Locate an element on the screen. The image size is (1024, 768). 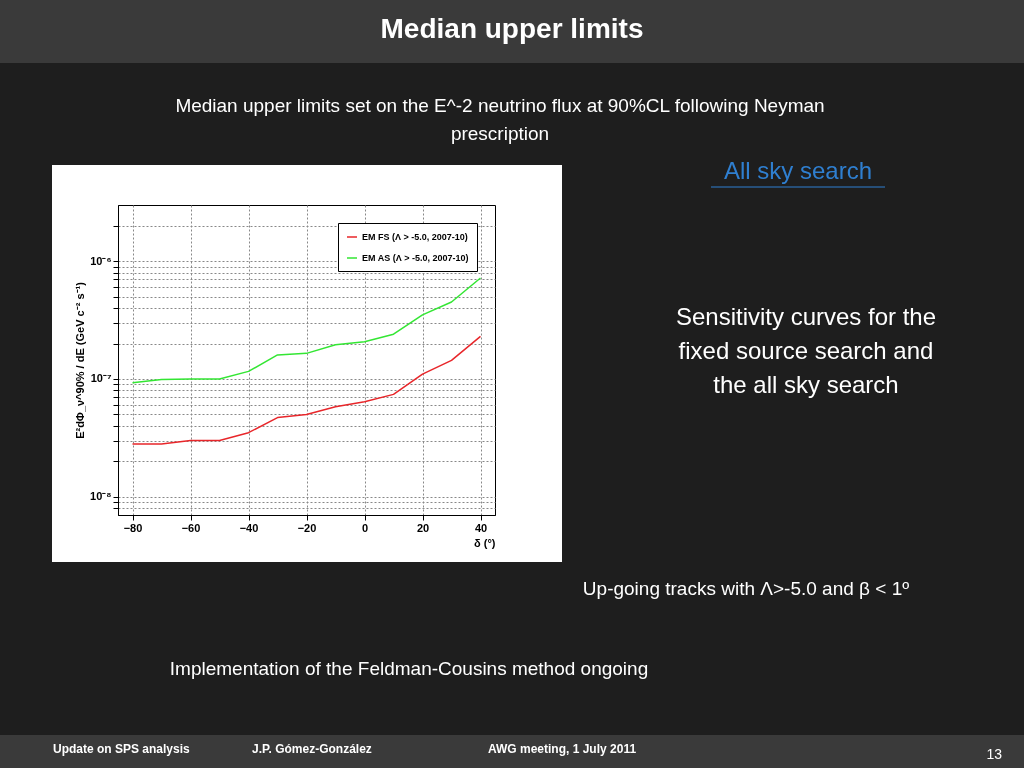
x-tick-label: −80 is located at coordinates (133, 527).